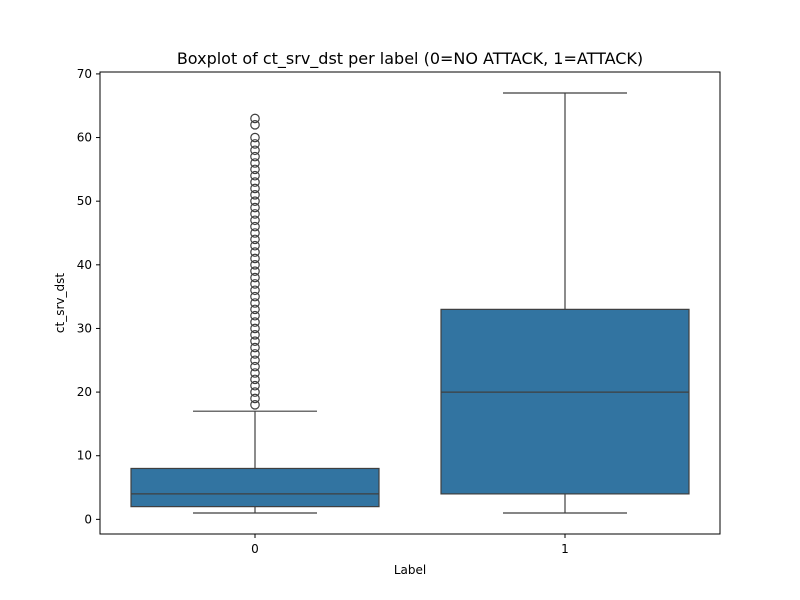  What do you see at coordinates (565, 549) in the screenshot?
I see `x-tick-label: 1` at bounding box center [565, 549].